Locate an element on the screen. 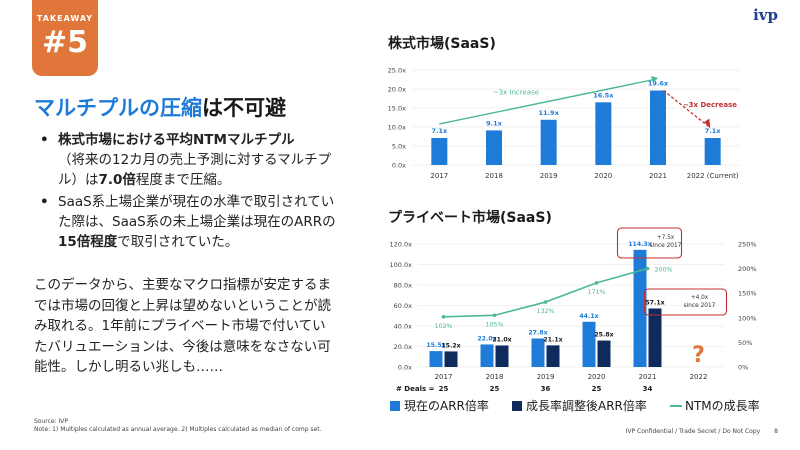 Image resolution: width=800 pixels, height=450 pixels. chart2-xtick-label: 2018 is located at coordinates (495, 377).